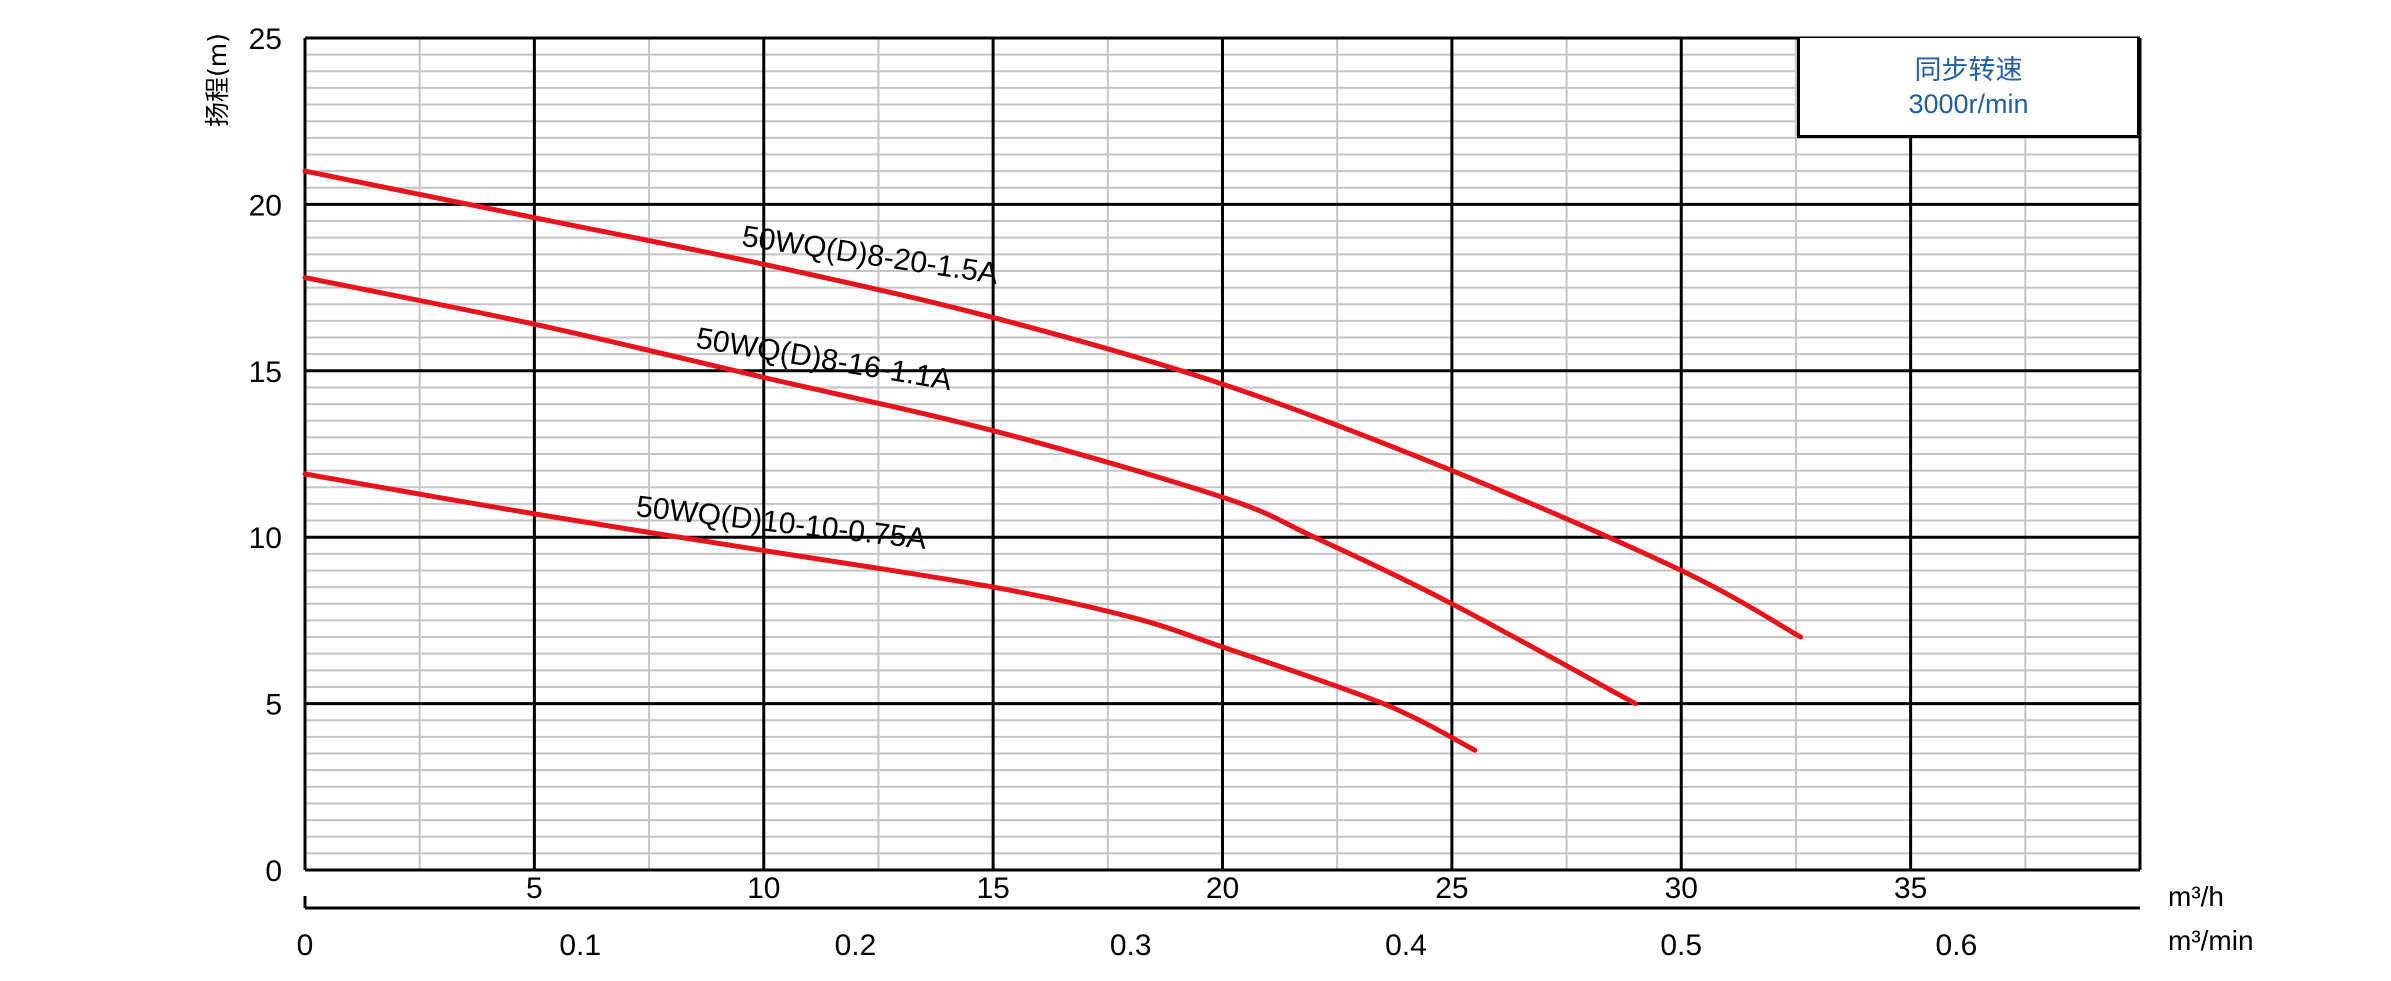  Describe the element at coordinates (2196, 896) in the screenshot. I see `x-unit-m3h: m³/h` at that location.